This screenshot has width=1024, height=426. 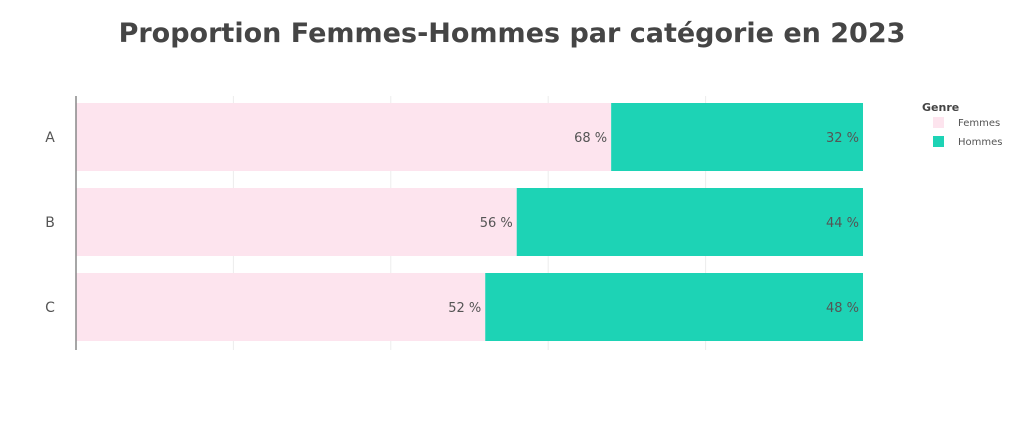 What do you see at coordinates (590, 138) in the screenshot?
I see `data-label-femmes-a: 68 %` at bounding box center [590, 138].